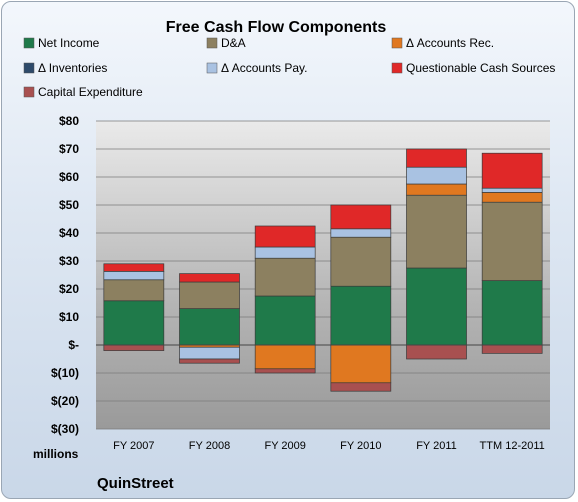 Image resolution: width=578 pixels, height=502 pixels. Describe the element at coordinates (29, 43) in the screenshot. I see `legend-swatch-net-income` at that location.